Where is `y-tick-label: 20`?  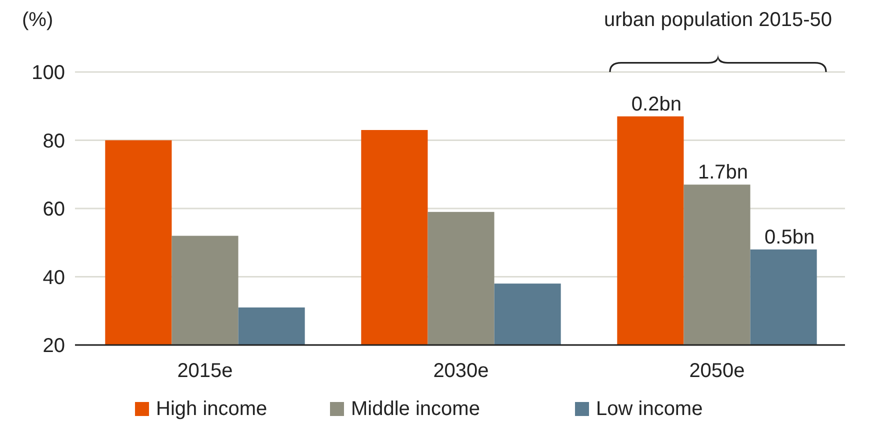 y-tick-label: 20 is located at coordinates (53, 346).